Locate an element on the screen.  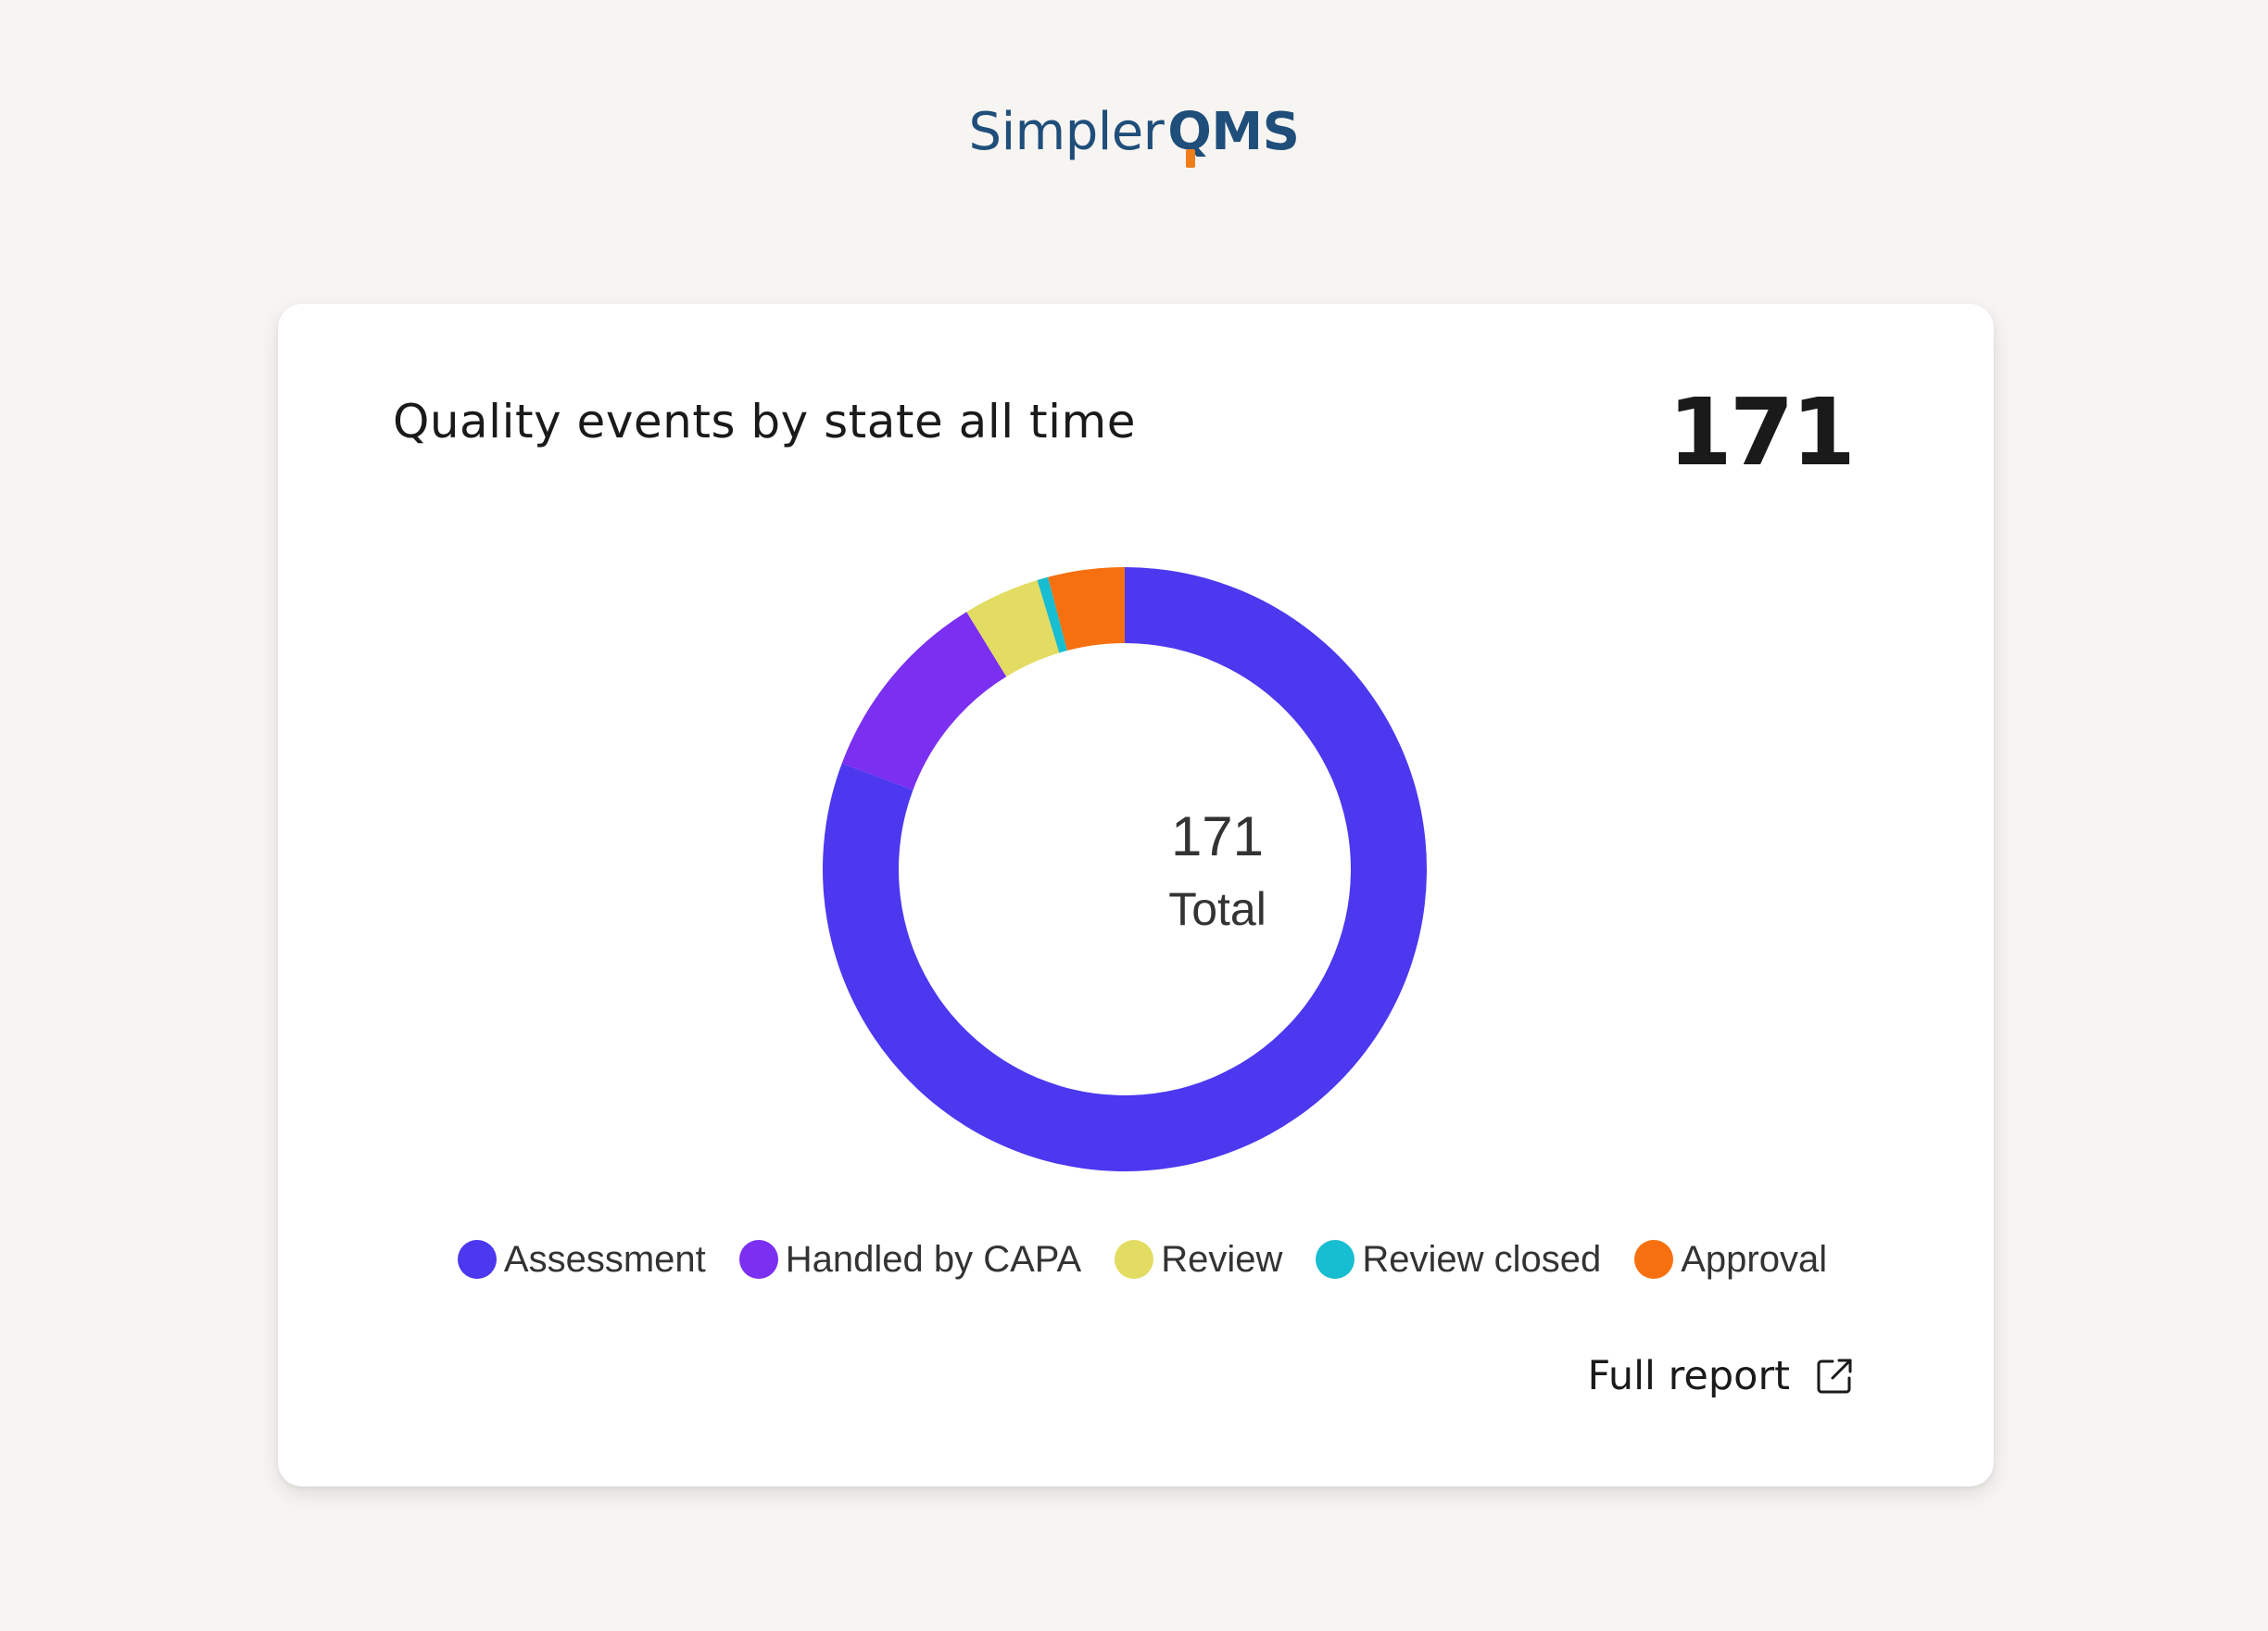
simplerqms-logo: Simpler QMS is located at coordinates (1134, 132).